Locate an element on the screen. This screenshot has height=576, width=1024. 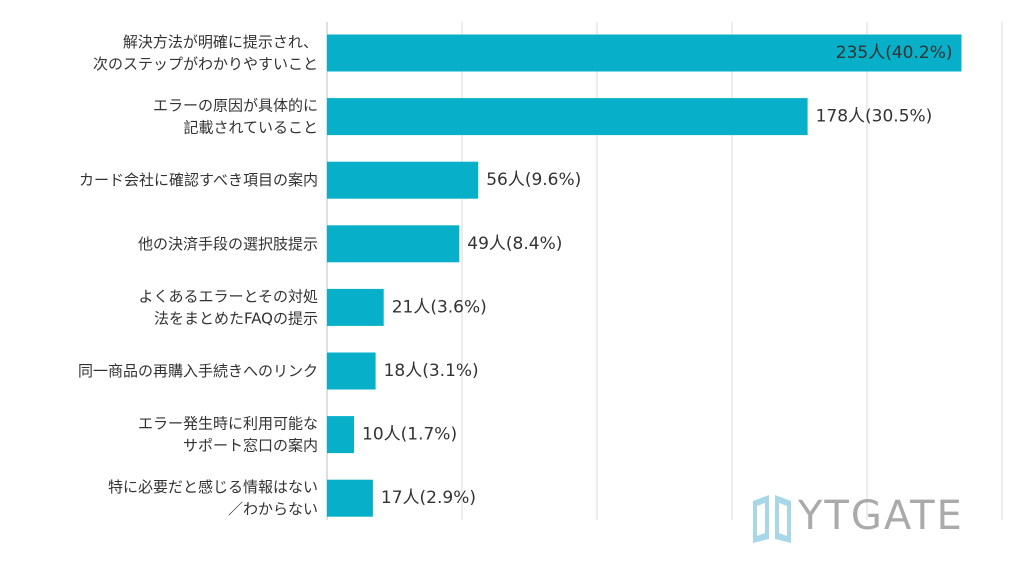
data-label: 178人(30.5%) is located at coordinates (874, 117).